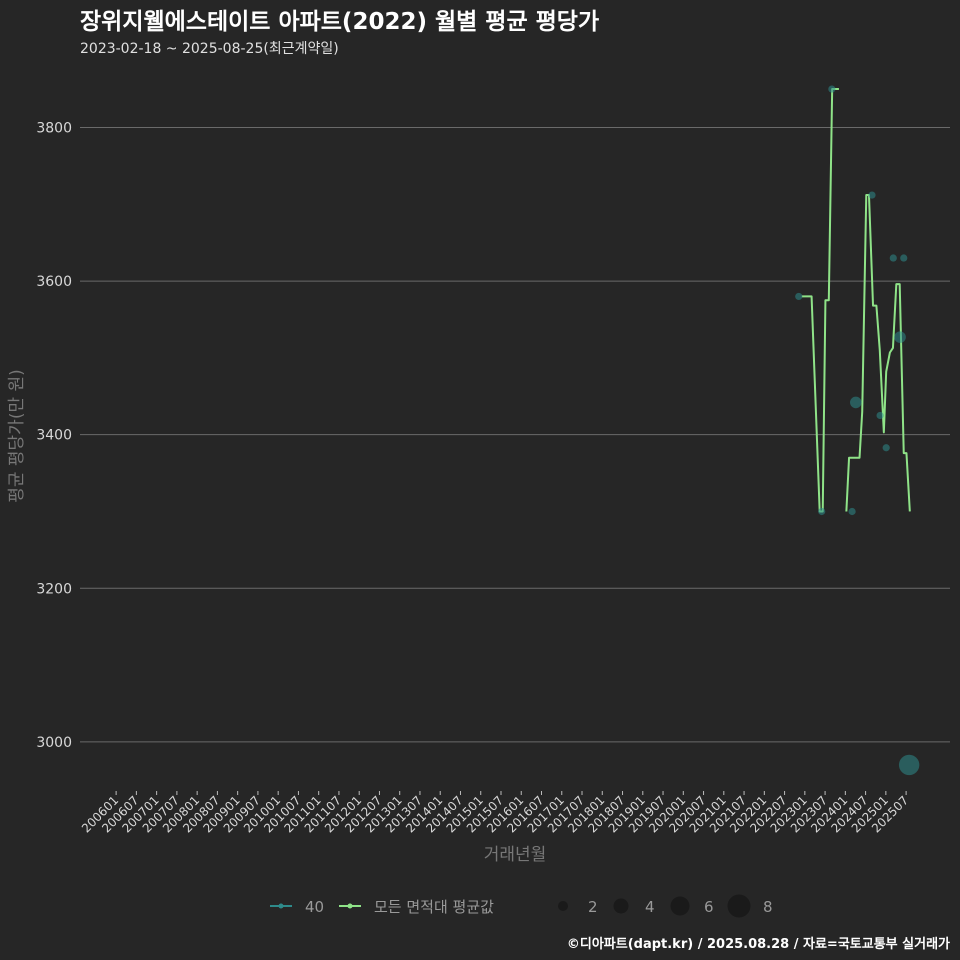  I want to click on y-axis-label: 평균 평당가(만 원), so click(17, 436).